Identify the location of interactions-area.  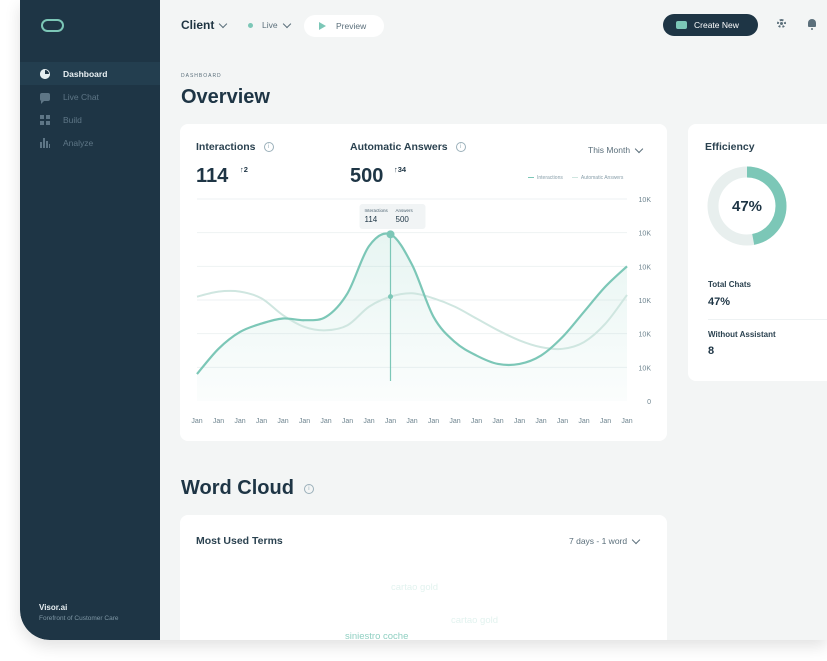
(412, 317).